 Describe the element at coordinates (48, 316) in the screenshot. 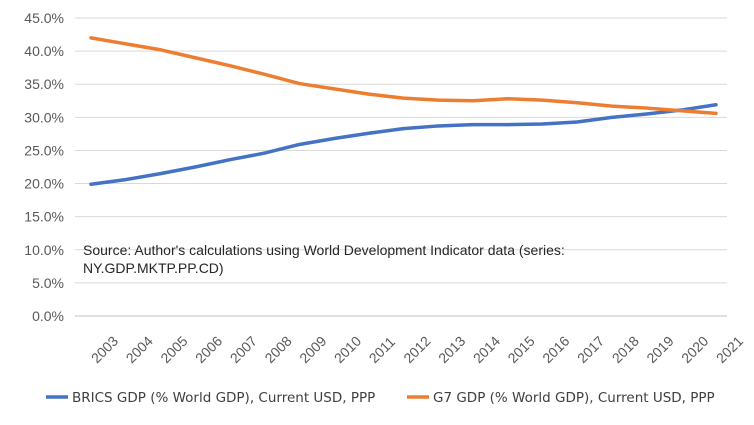

I see `y-tick-label: 0.0%` at that location.